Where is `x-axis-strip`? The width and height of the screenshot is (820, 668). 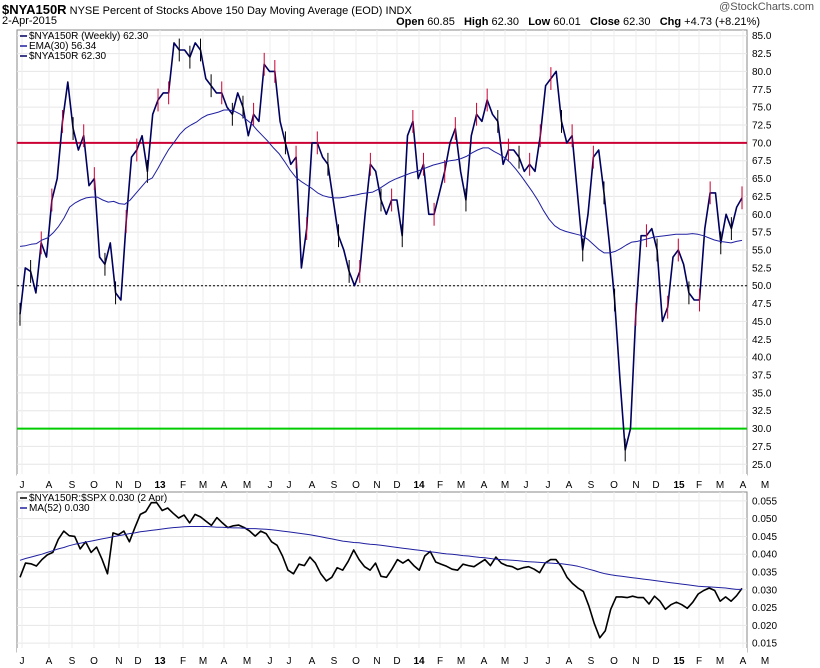
x-axis-strip is located at coordinates (382, 654).